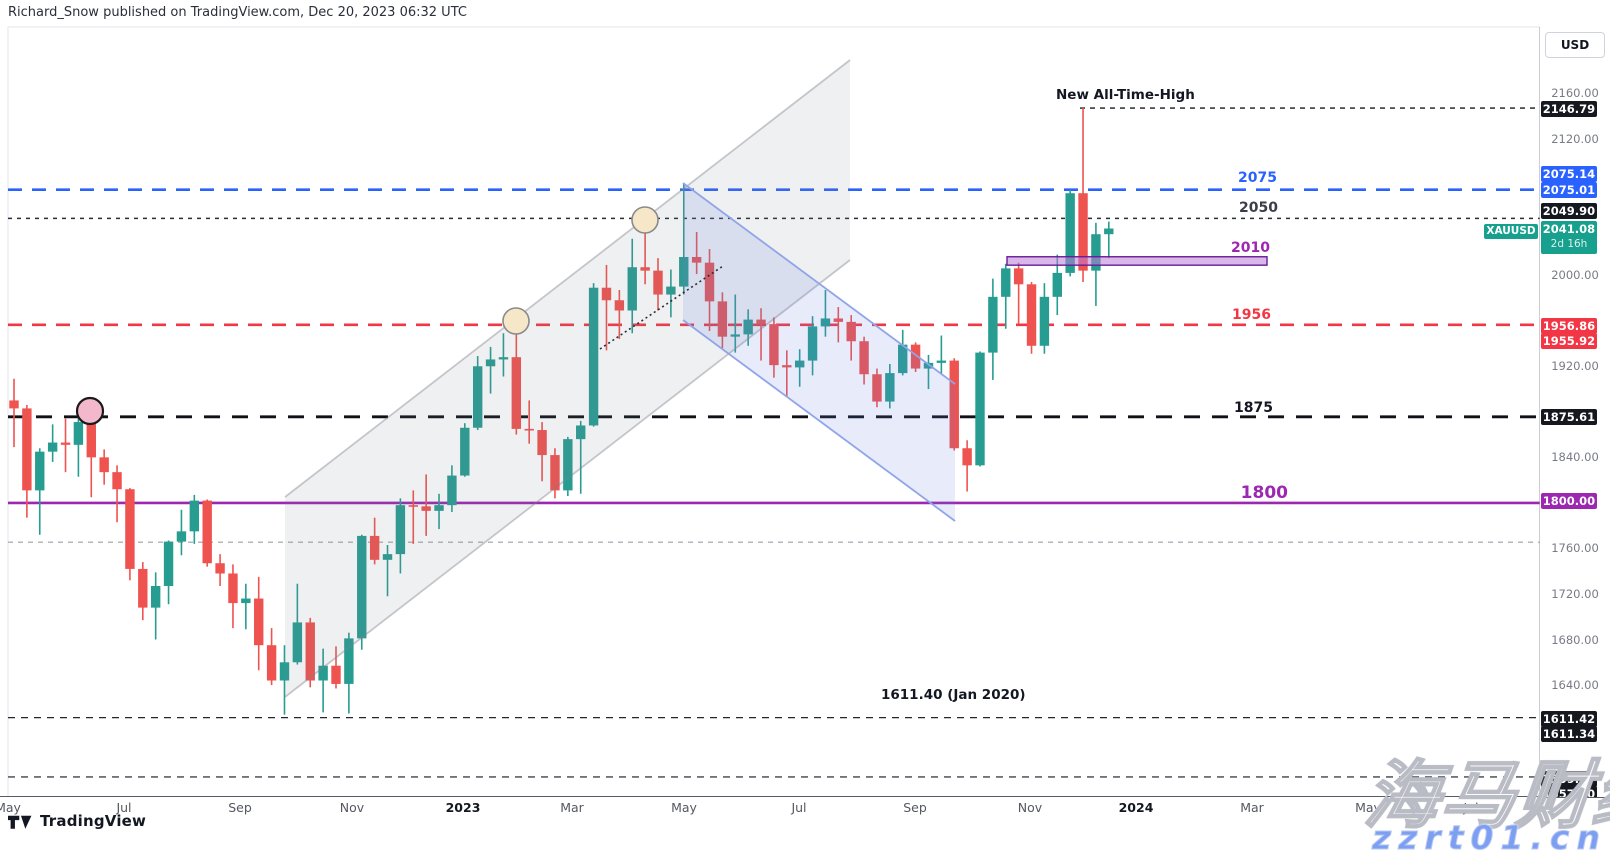 The image size is (1610, 857). I want to click on axis-scale-label: 2000.00, so click(1575, 275).